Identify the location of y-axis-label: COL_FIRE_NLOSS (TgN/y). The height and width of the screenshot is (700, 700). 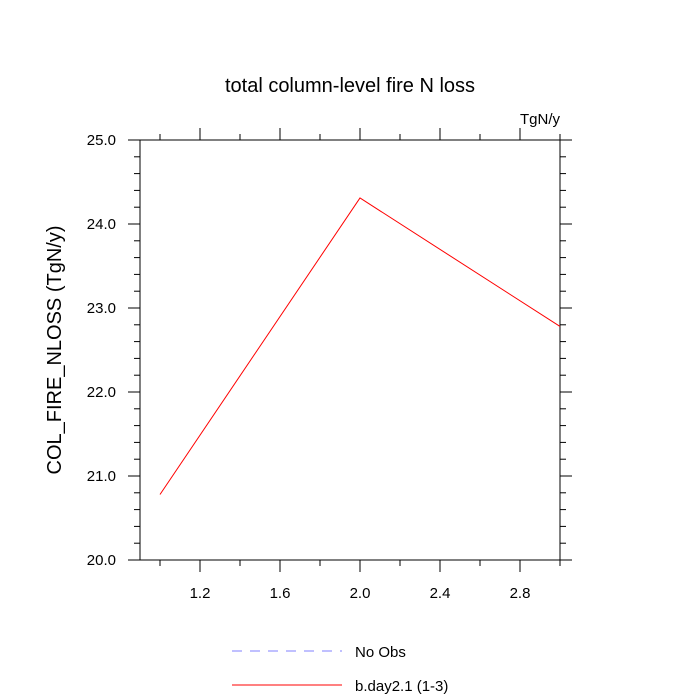
(55, 350).